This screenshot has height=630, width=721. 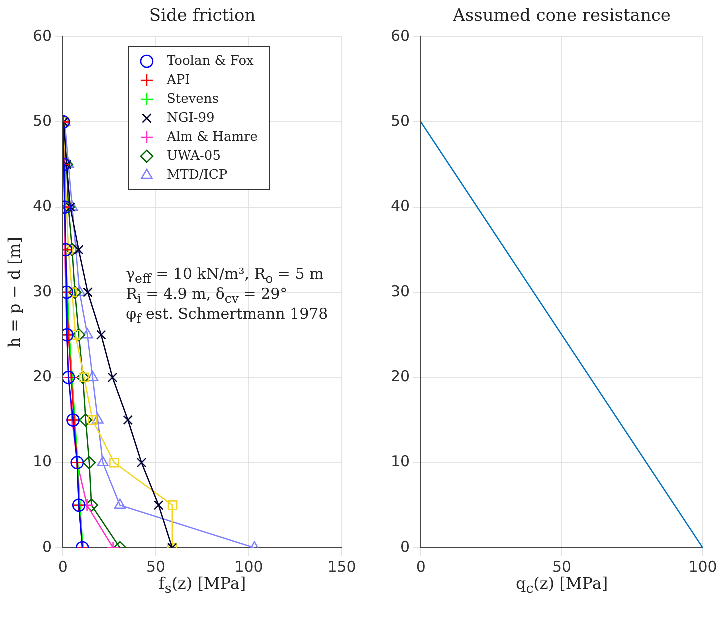 I want to click on x-tick-label: 150, so click(x=342, y=567).